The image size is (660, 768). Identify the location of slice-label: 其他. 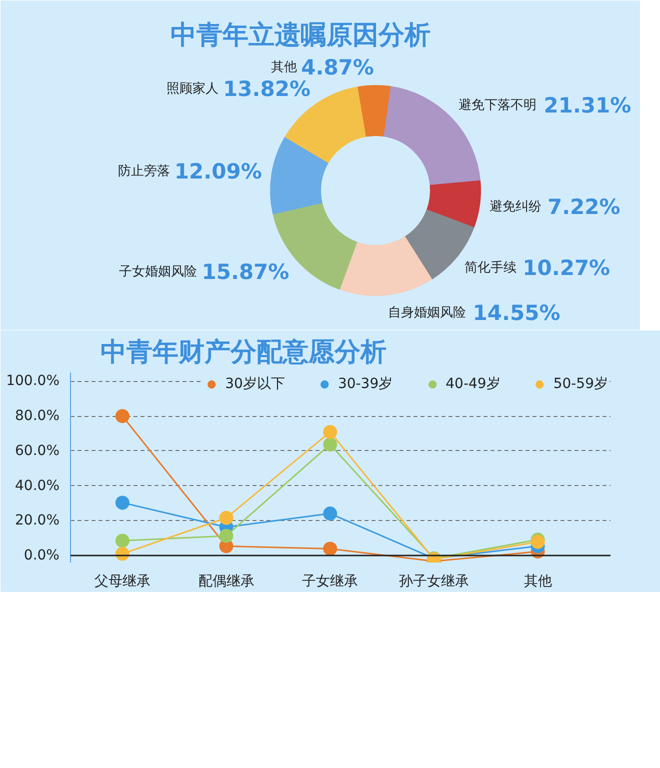
(283, 68).